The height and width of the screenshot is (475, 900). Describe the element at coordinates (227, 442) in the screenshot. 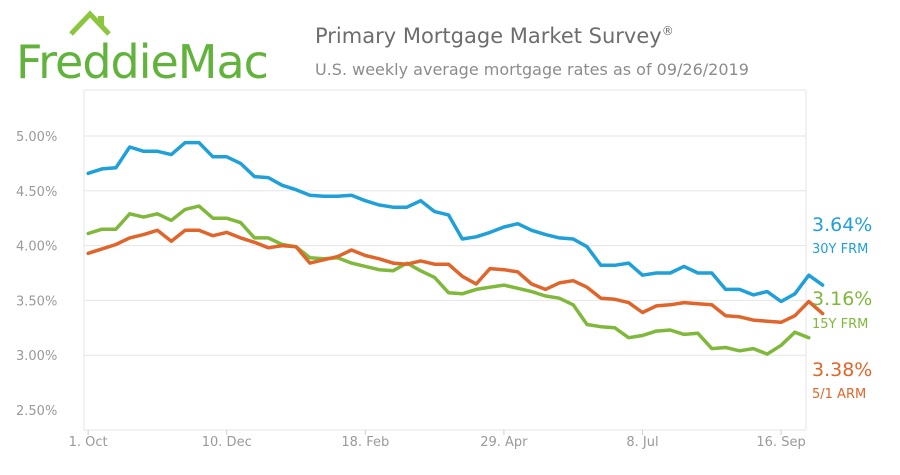

I see `x-tick-label: 10. Dec` at that location.